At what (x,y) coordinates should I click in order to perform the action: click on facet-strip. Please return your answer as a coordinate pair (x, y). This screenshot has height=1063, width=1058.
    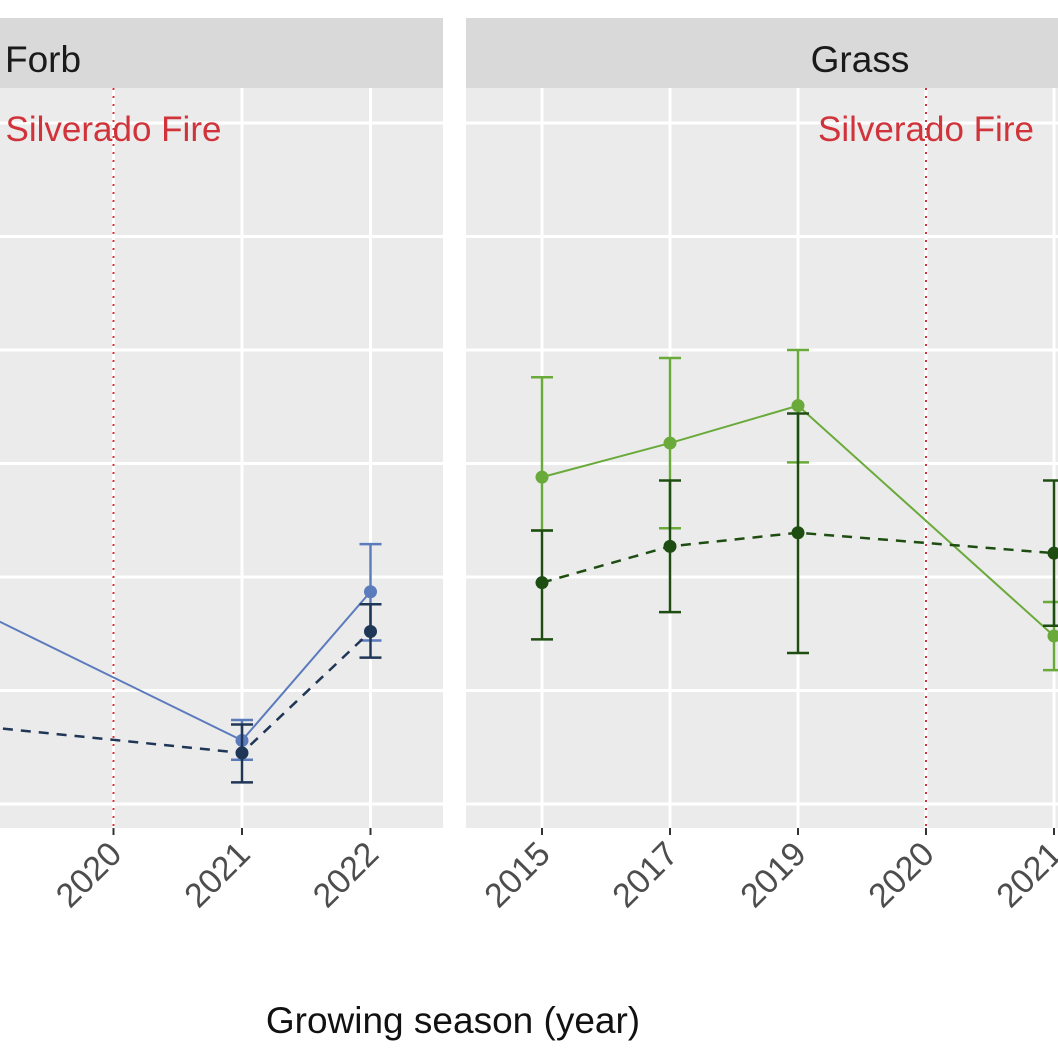
    Looking at the image, I should click on (762, 53).